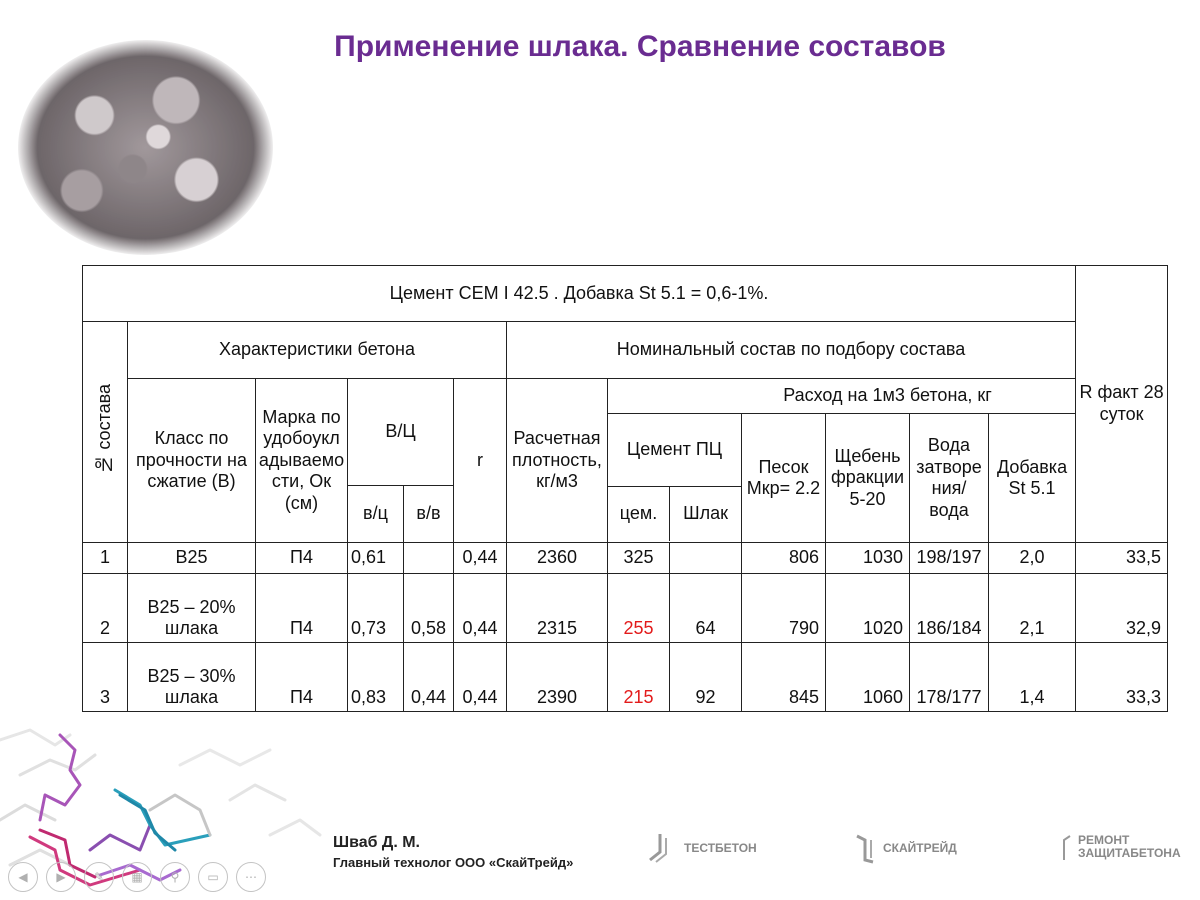  Describe the element at coordinates (887, 396) in the screenshot. I see `consumption-header: Расход на 1м3 бетона, кг` at that location.